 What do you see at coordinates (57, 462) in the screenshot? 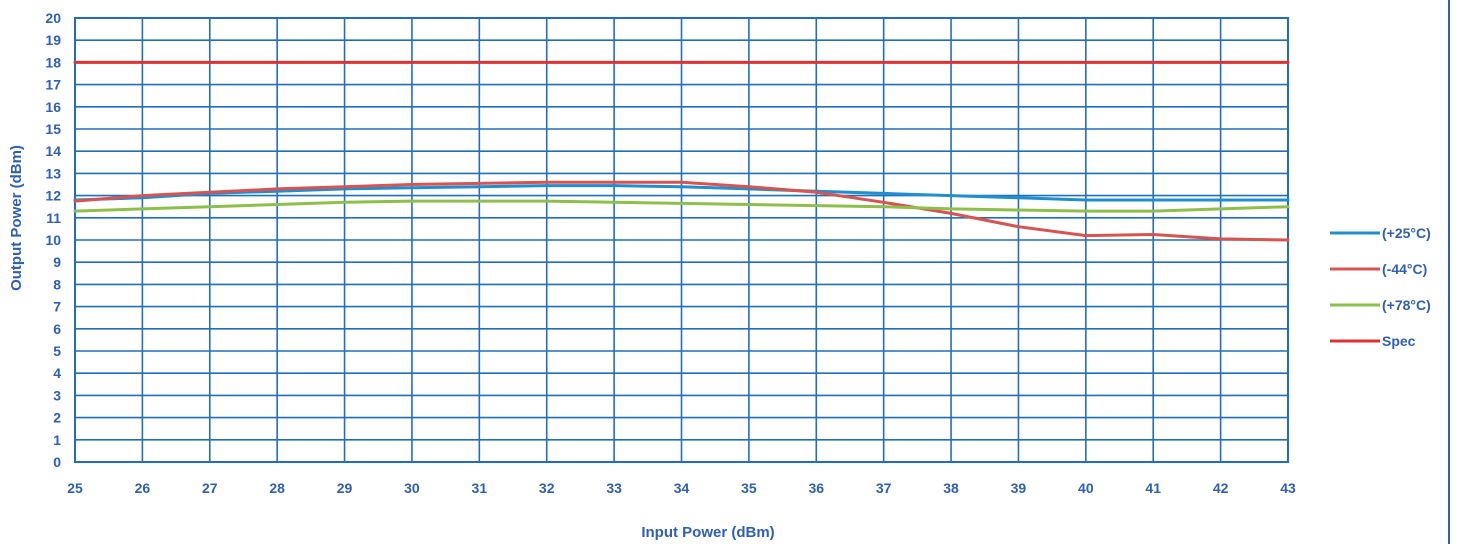
I see `y-tick-label: 0` at bounding box center [57, 462].